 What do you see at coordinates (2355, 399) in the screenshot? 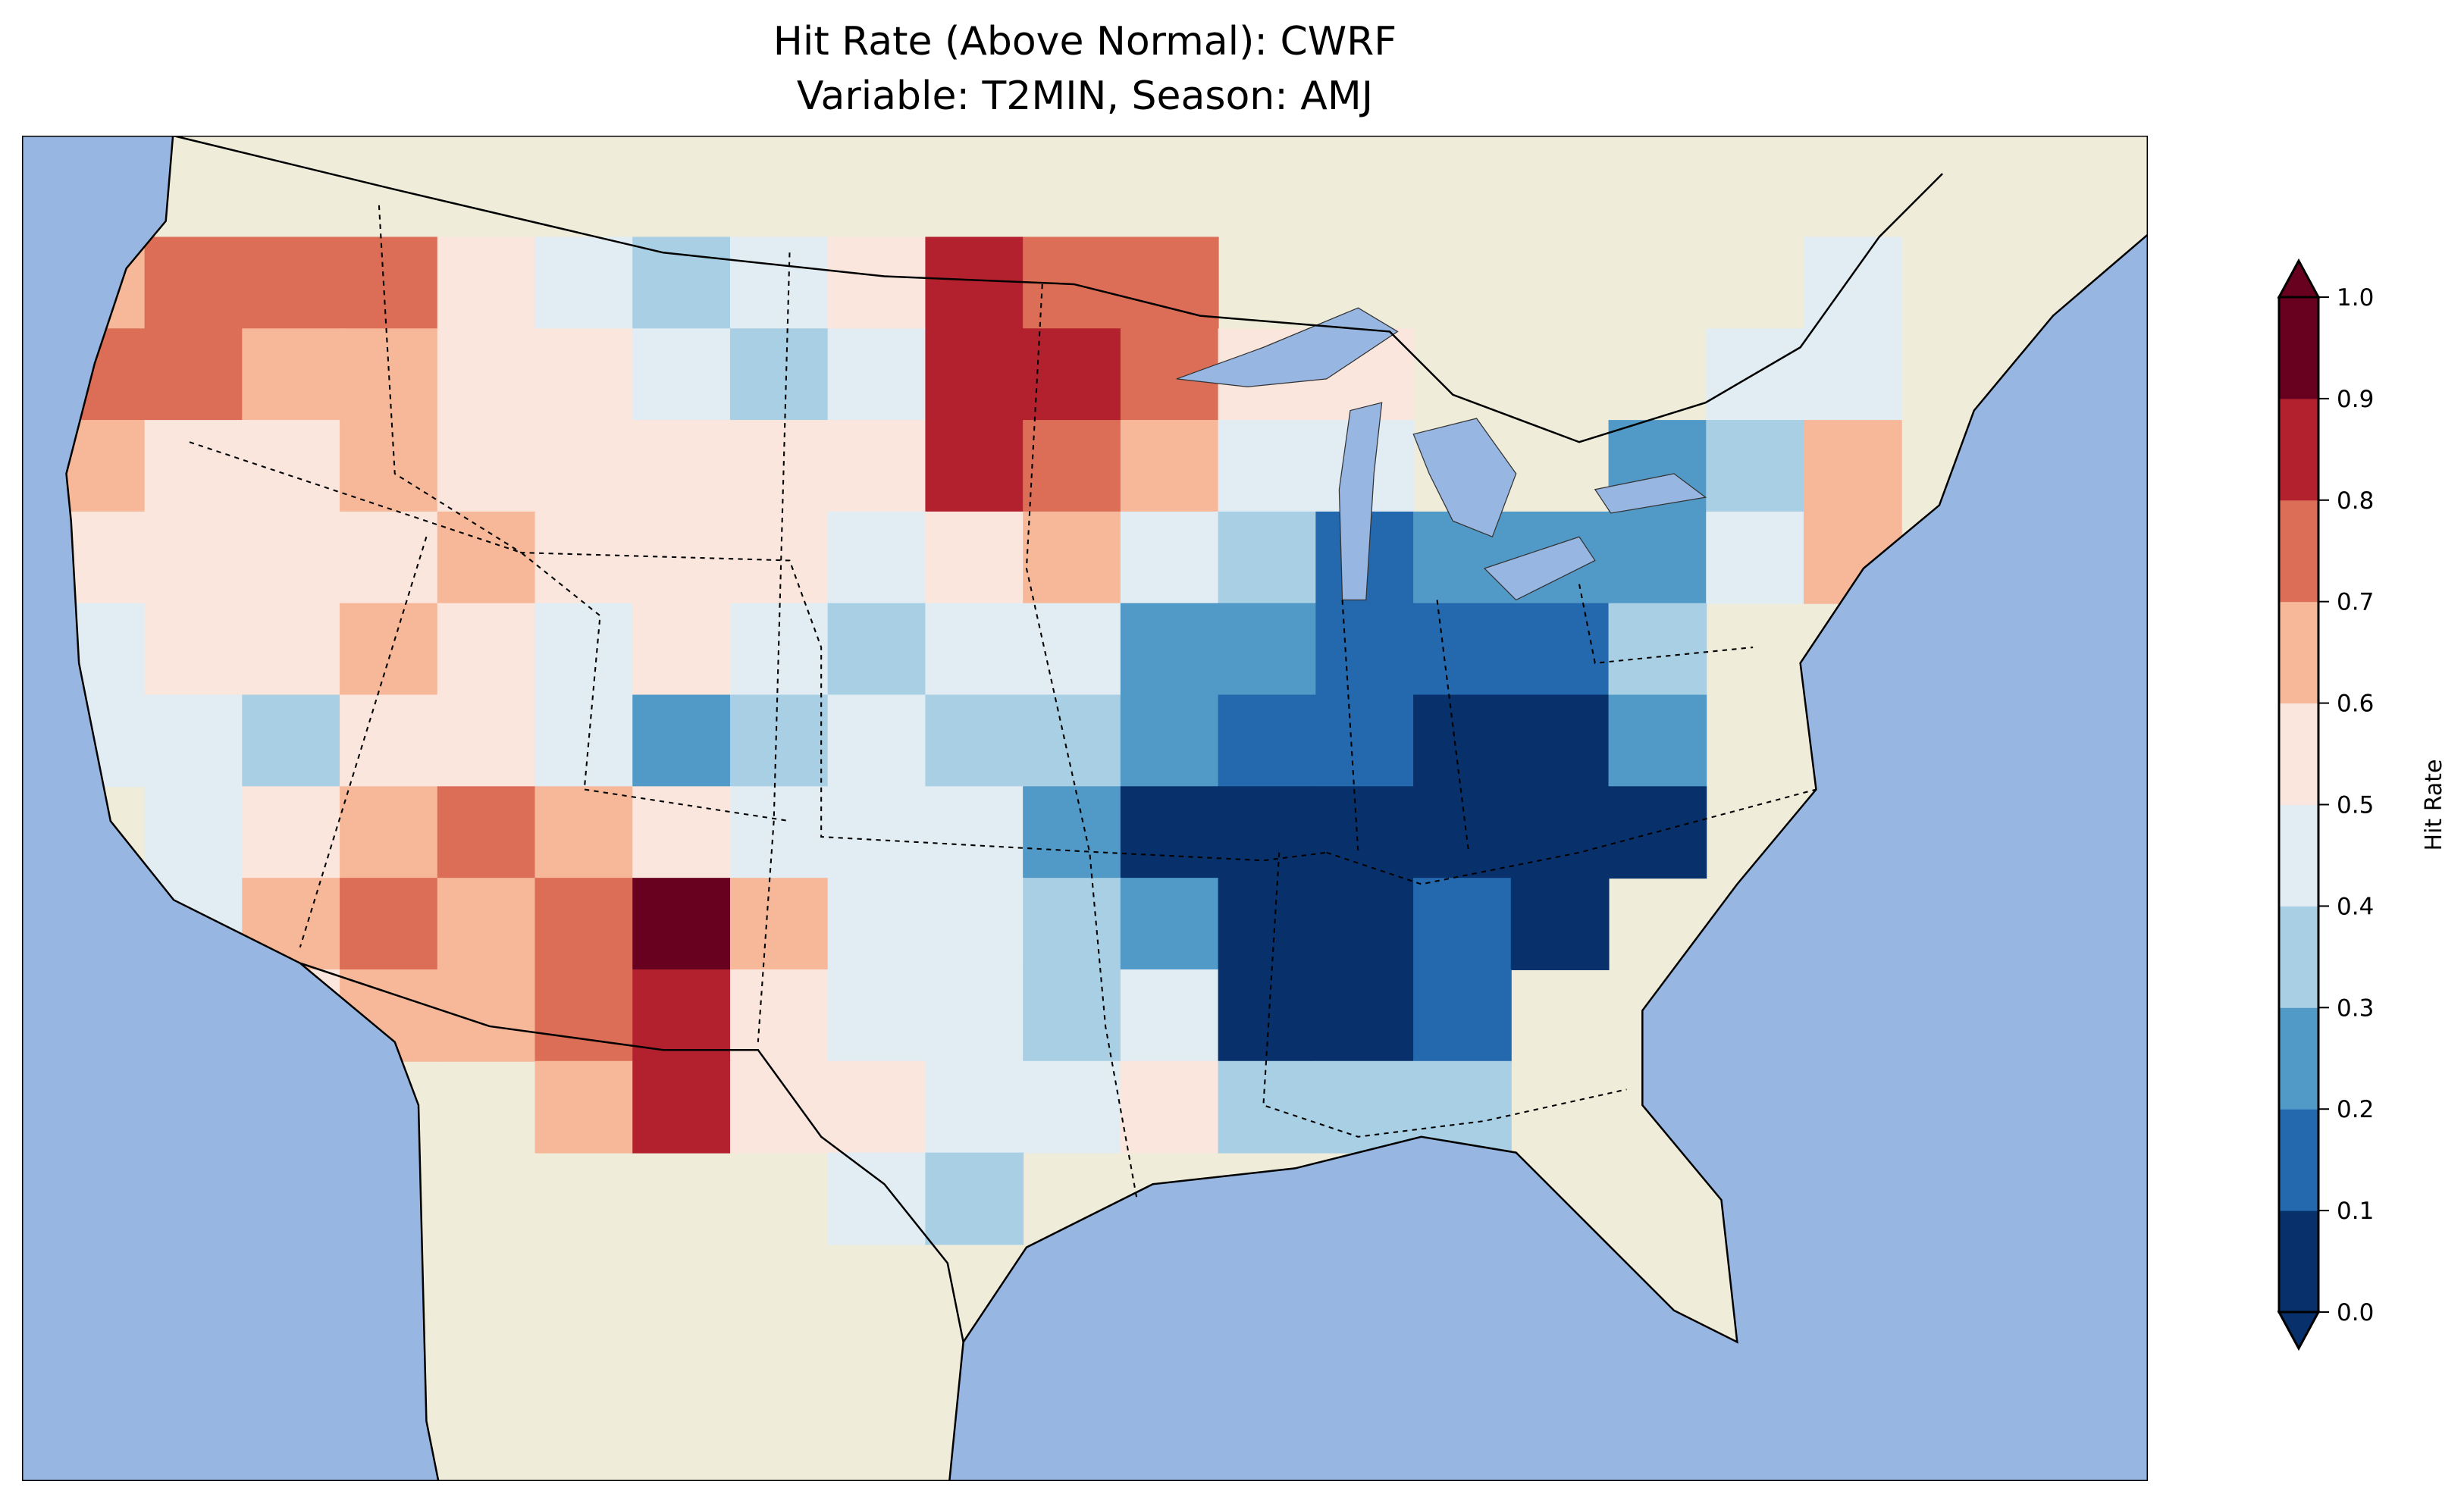
I see `colorbar-tick-label: 0.9` at bounding box center [2355, 399].